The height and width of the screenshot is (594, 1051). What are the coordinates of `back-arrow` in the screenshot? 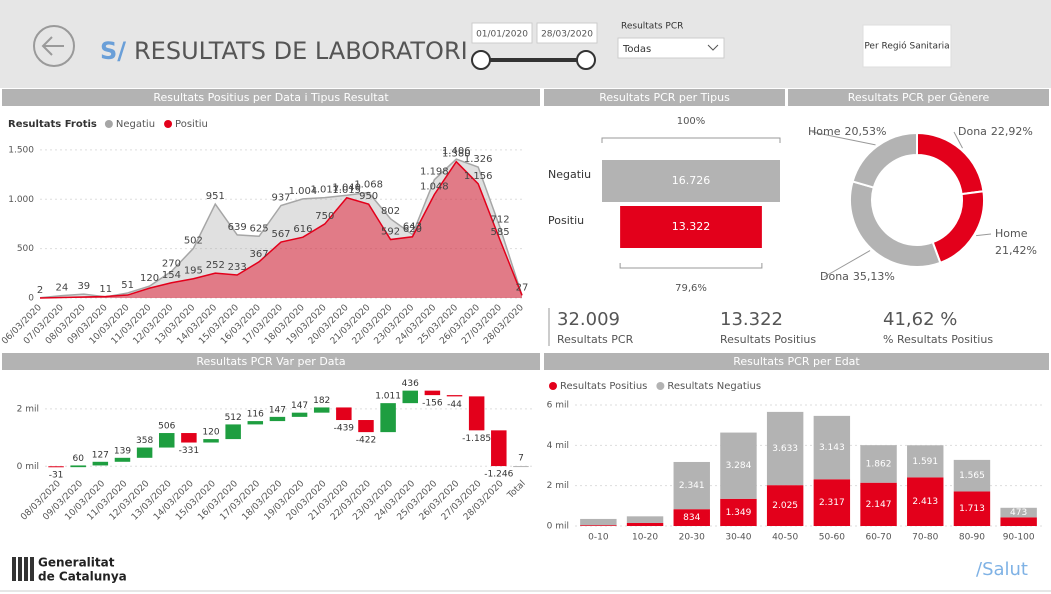 It's located at (52, 46).